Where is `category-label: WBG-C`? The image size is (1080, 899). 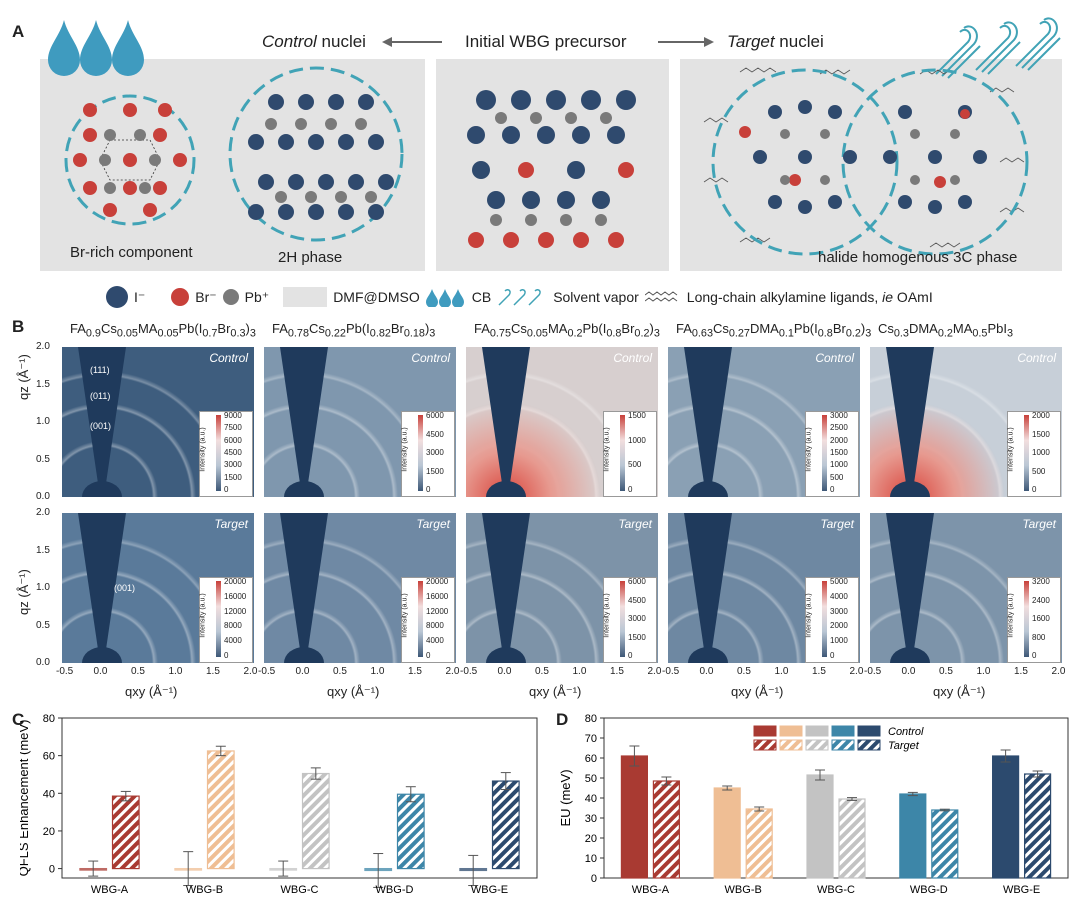 category-label: WBG-C is located at coordinates (836, 889).